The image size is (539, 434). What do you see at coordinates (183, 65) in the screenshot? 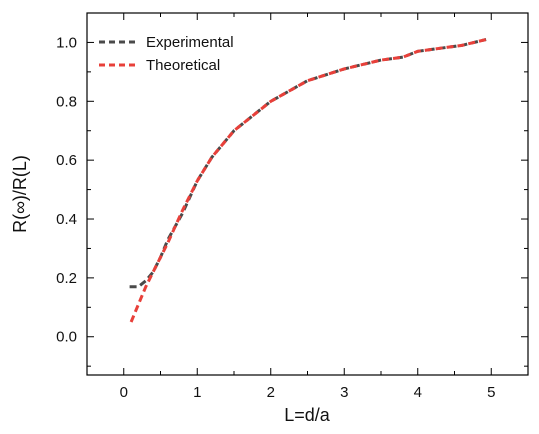
I see `legend-label-theoretical: Theoretical` at bounding box center [183, 65].